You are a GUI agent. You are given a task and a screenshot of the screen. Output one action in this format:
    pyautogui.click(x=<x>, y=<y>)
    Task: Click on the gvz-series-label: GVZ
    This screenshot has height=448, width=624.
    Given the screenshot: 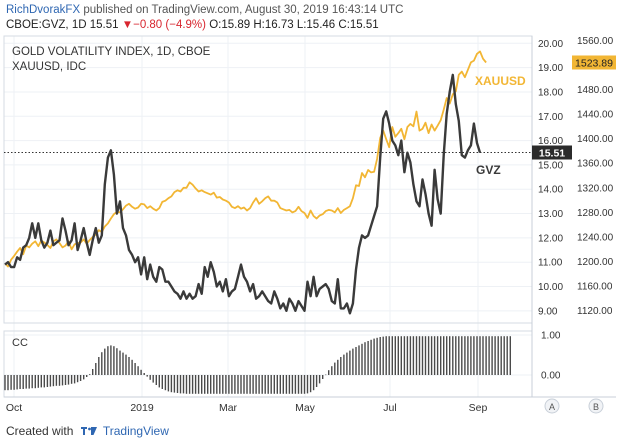 What is the action you would take?
    pyautogui.click(x=488, y=170)
    